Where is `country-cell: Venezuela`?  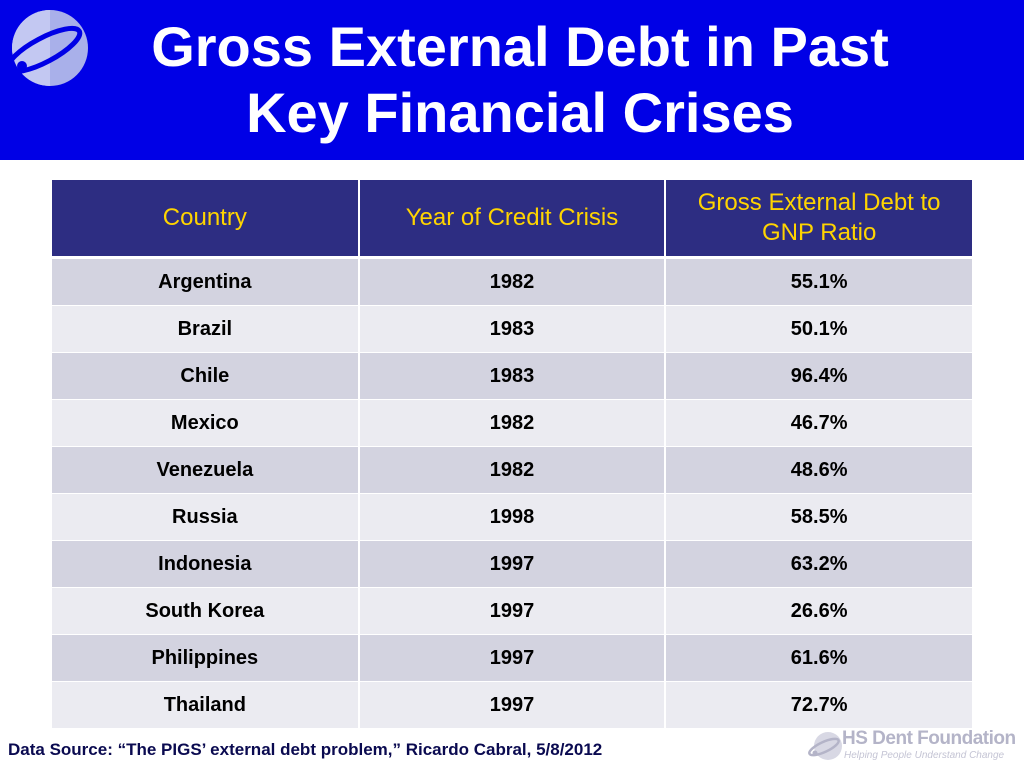 country-cell: Venezuela is located at coordinates (206, 470).